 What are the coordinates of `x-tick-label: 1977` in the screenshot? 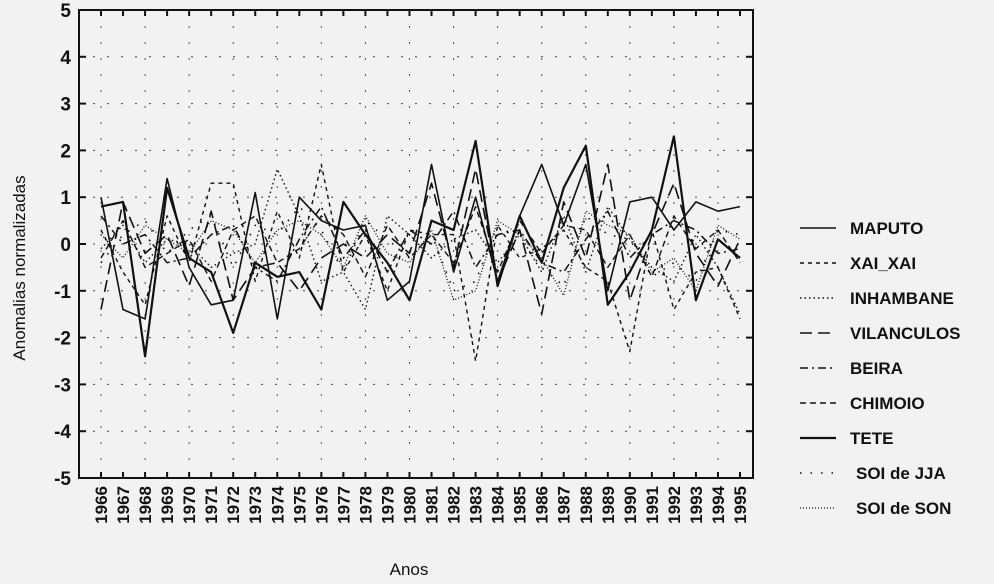 It's located at (343, 505).